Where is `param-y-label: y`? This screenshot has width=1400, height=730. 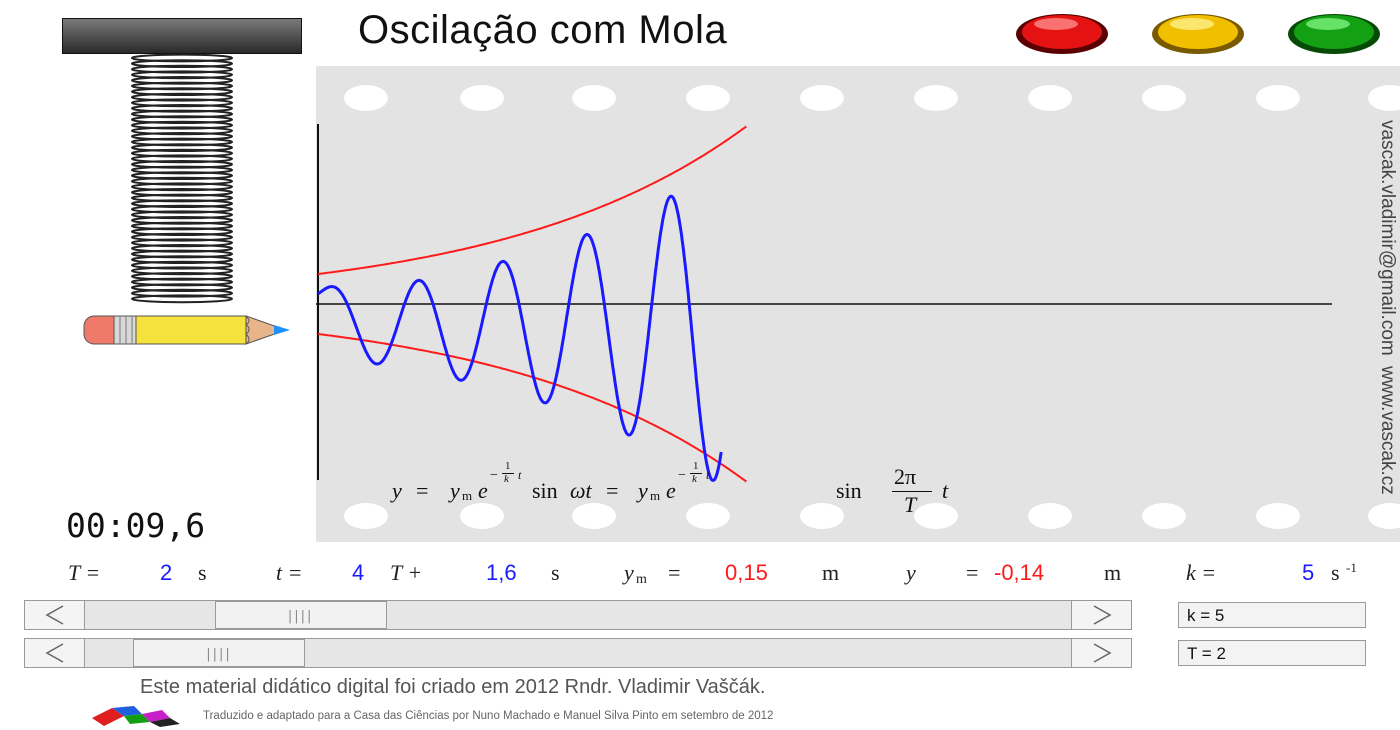
param-y-label: y is located at coordinates (911, 572).